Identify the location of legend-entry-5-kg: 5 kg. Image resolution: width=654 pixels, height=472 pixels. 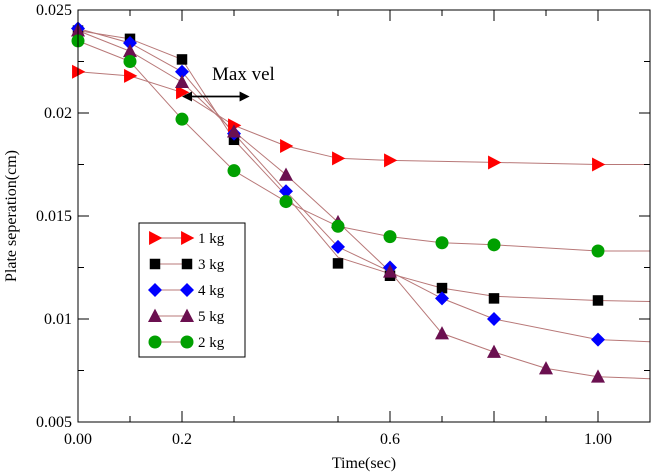
(186, 316).